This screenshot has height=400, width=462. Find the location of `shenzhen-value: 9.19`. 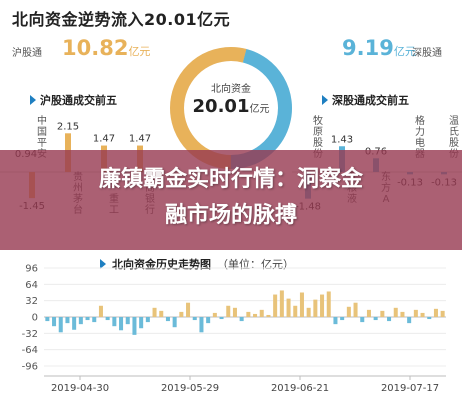

shenzhen-value: 9.19 is located at coordinates (368, 48).